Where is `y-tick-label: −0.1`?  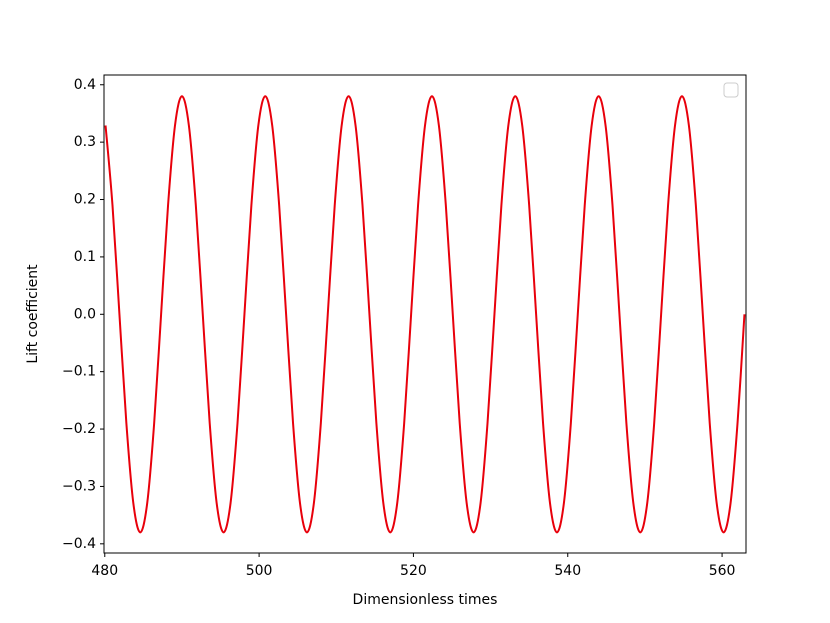 y-tick-label: −0.1 is located at coordinates (79, 372).